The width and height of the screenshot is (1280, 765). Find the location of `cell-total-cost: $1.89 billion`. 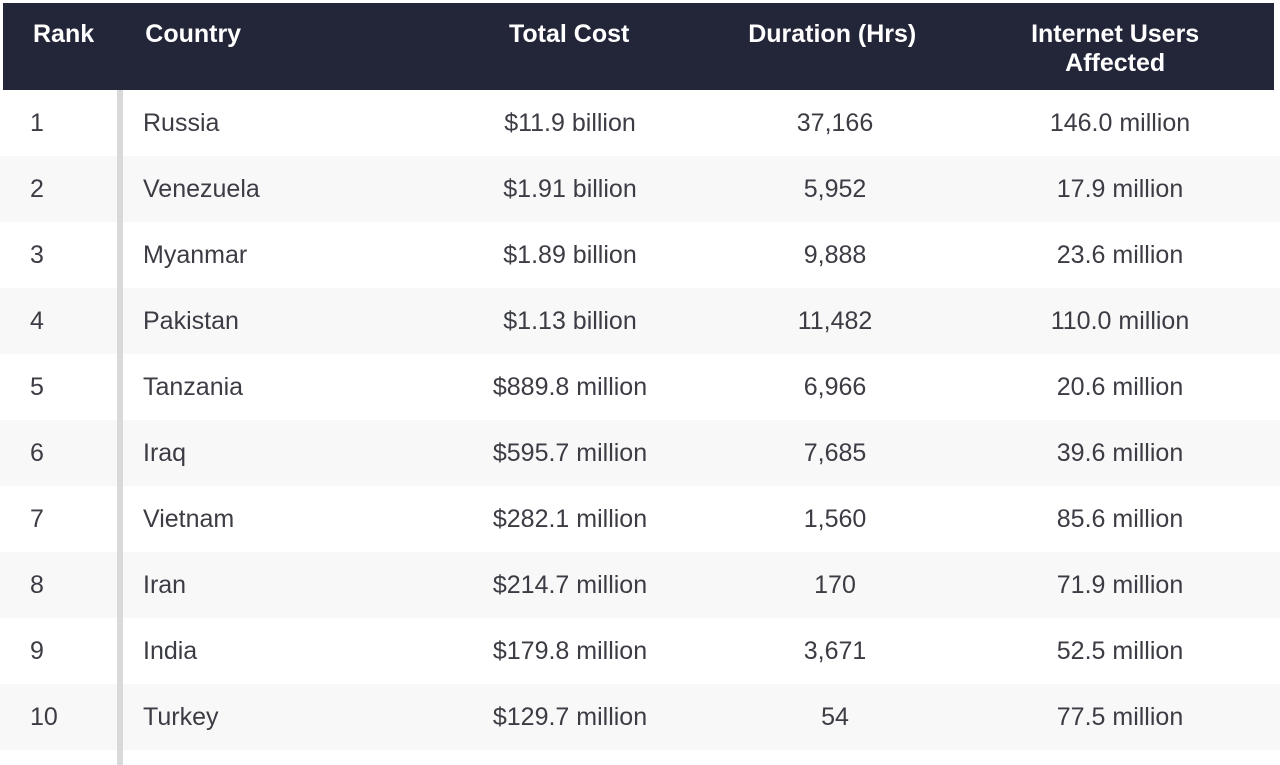

cell-total-cost: $1.89 billion is located at coordinates (570, 254).